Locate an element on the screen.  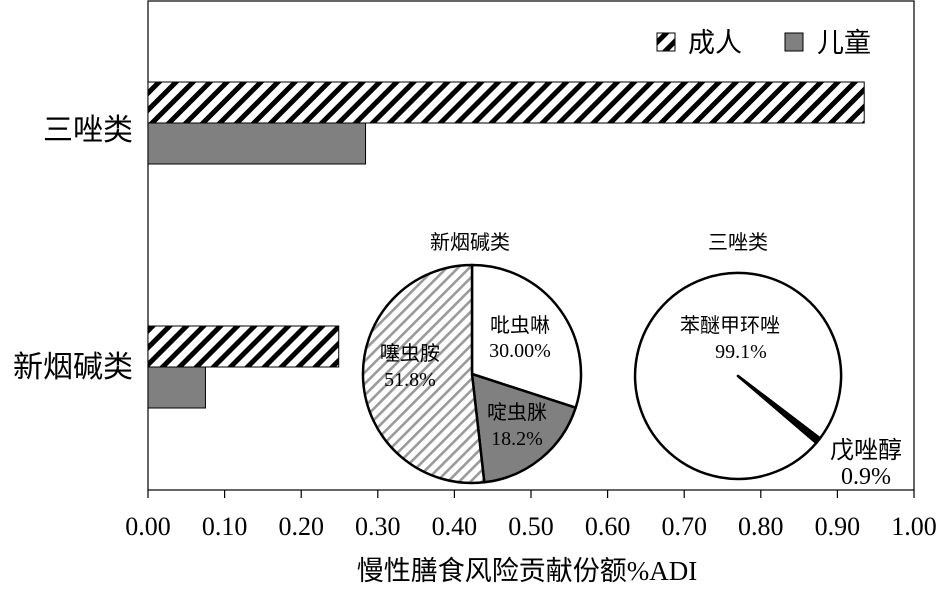
bar-child-triazole is located at coordinates (257, 143).